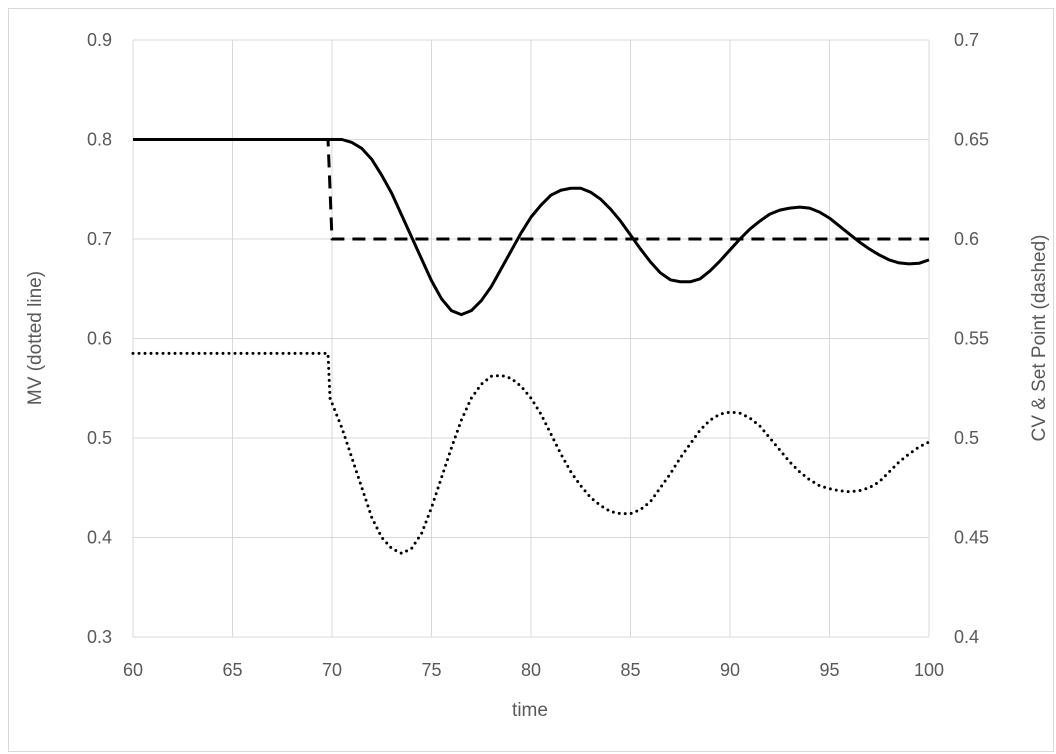  I want to click on y-right-tick-label: 0.4, so click(966, 637).